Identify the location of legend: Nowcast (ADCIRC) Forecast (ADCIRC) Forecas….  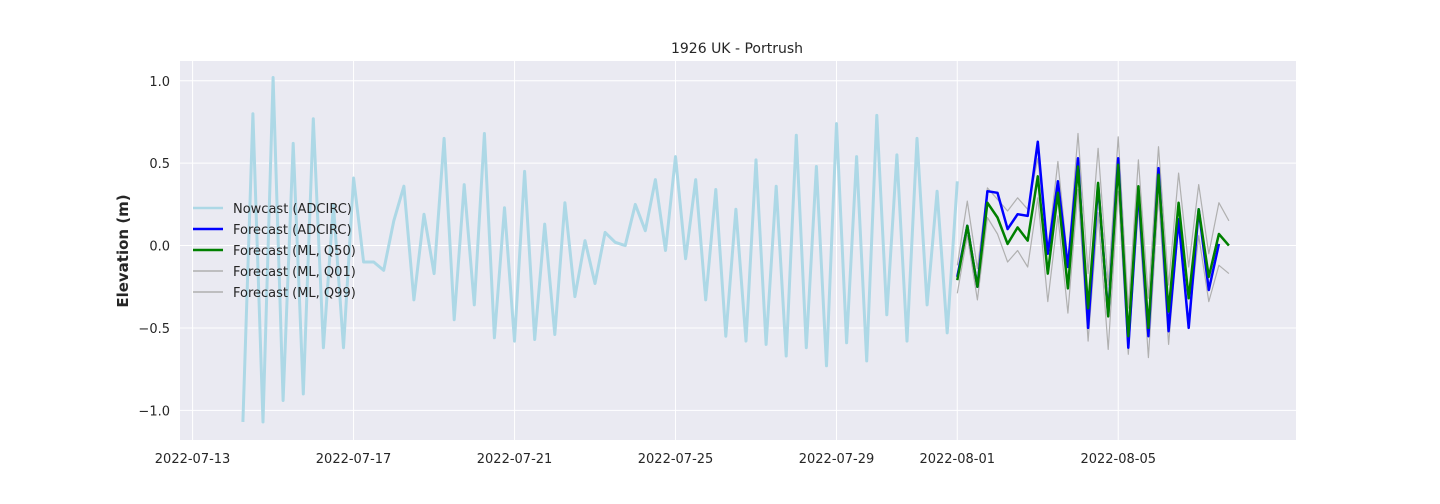
(274, 251).